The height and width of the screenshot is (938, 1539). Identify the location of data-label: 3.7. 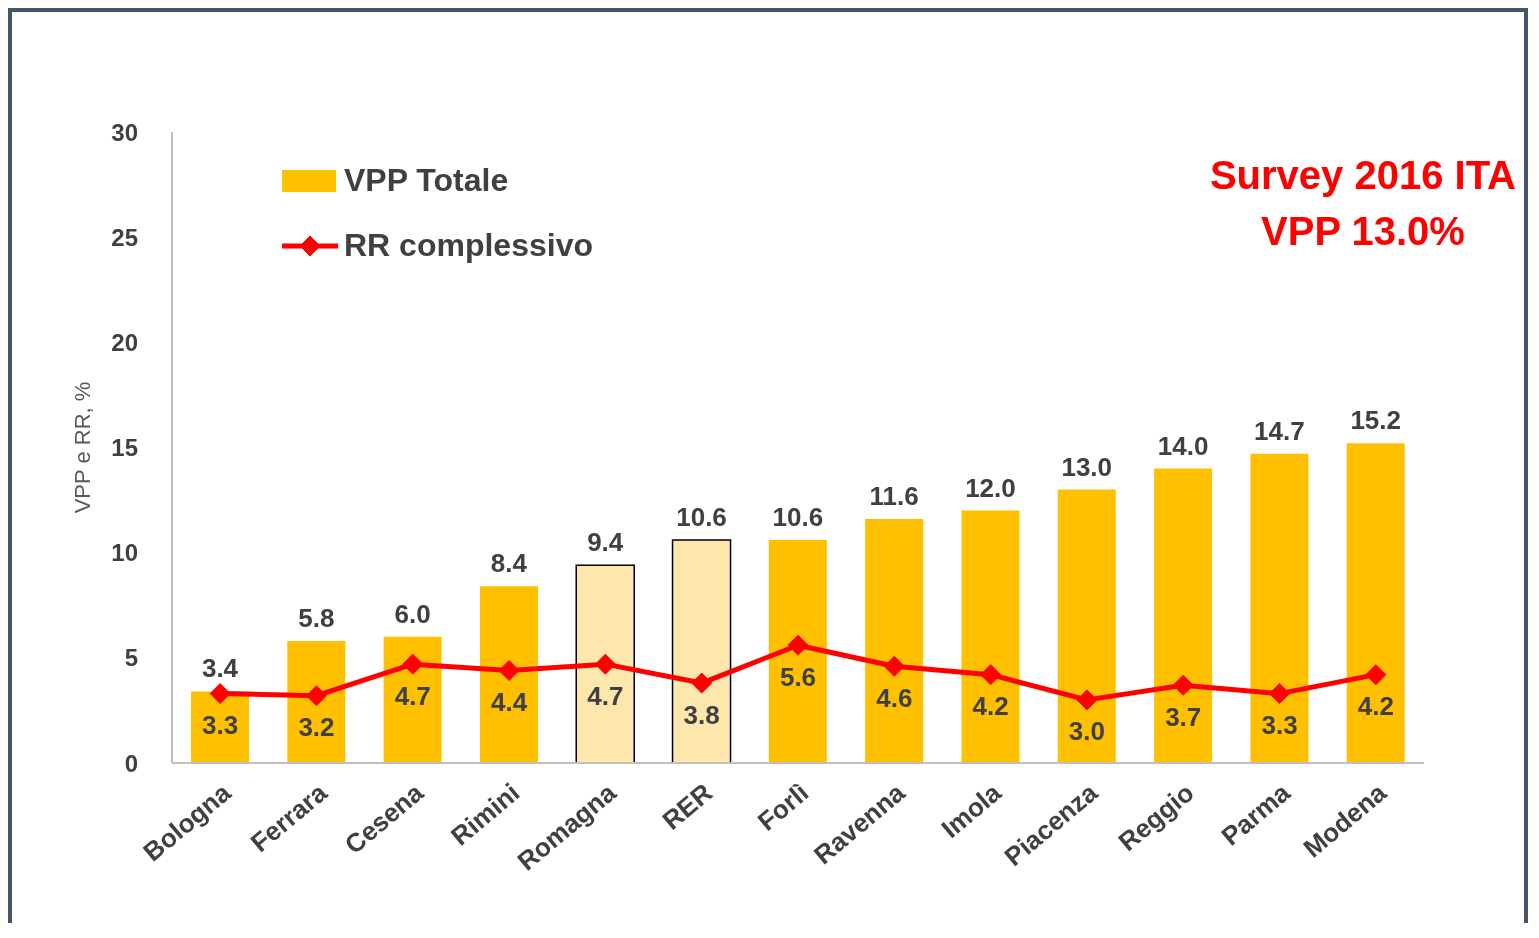
(1183, 716).